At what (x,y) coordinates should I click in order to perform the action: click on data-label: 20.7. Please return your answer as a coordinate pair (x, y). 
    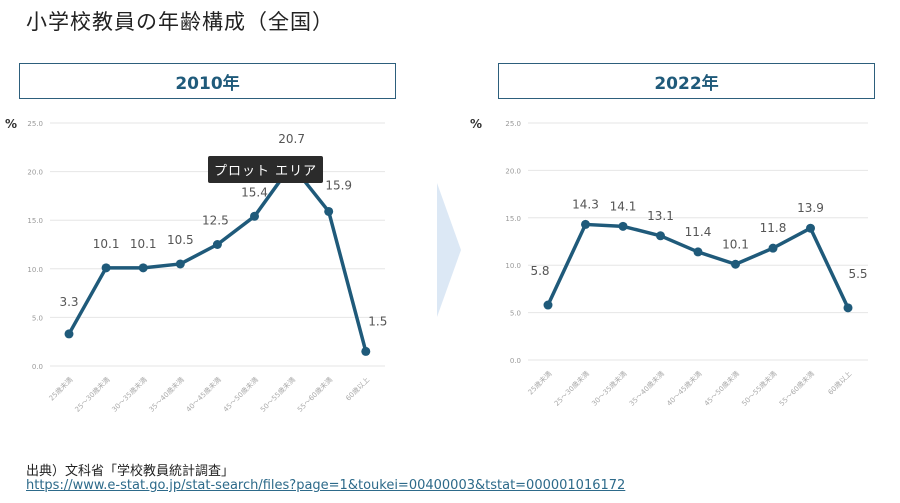
    Looking at the image, I should click on (291, 139).